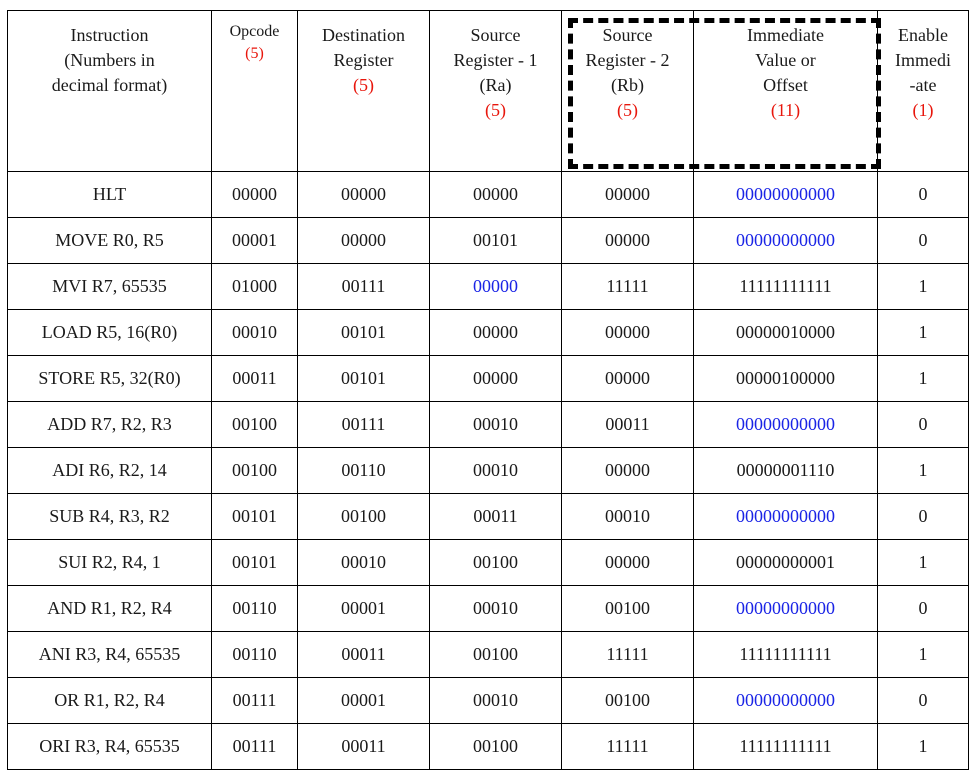 The width and height of the screenshot is (978, 771). What do you see at coordinates (495, 240) in the screenshot?
I see `cell-source-register-1: 00101` at bounding box center [495, 240].